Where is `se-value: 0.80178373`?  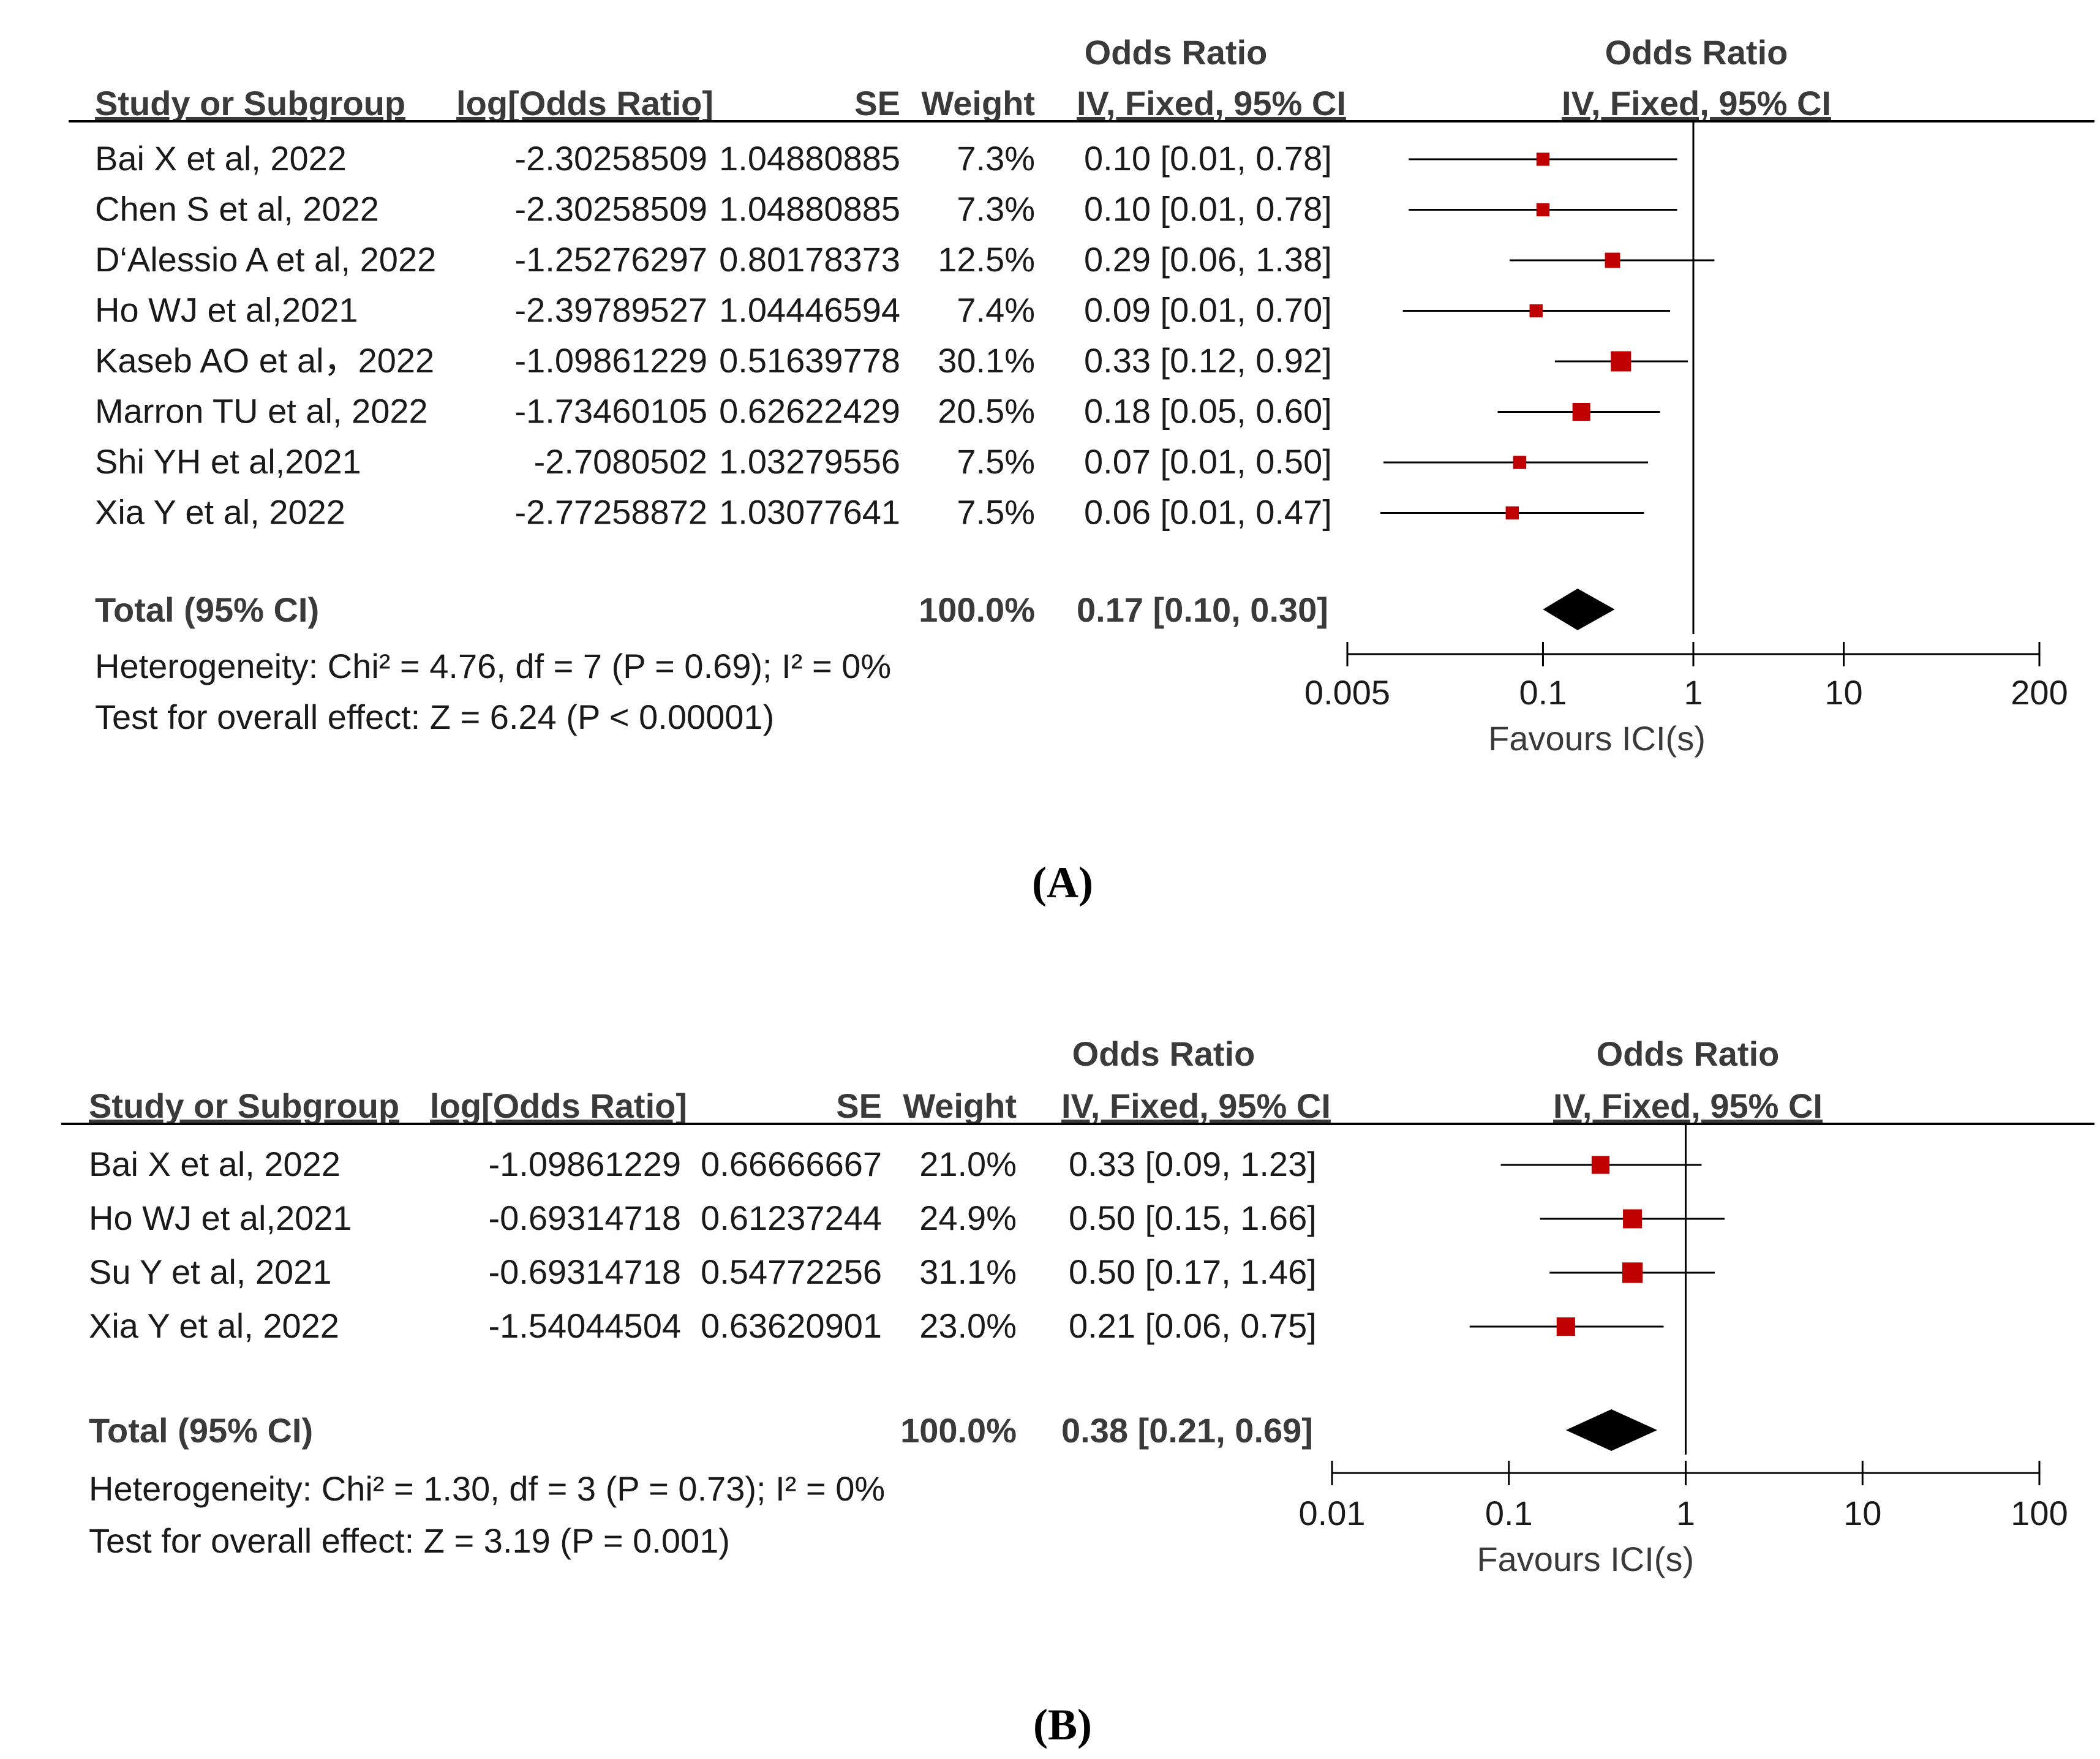
se-value: 0.80178373 is located at coordinates (809, 259).